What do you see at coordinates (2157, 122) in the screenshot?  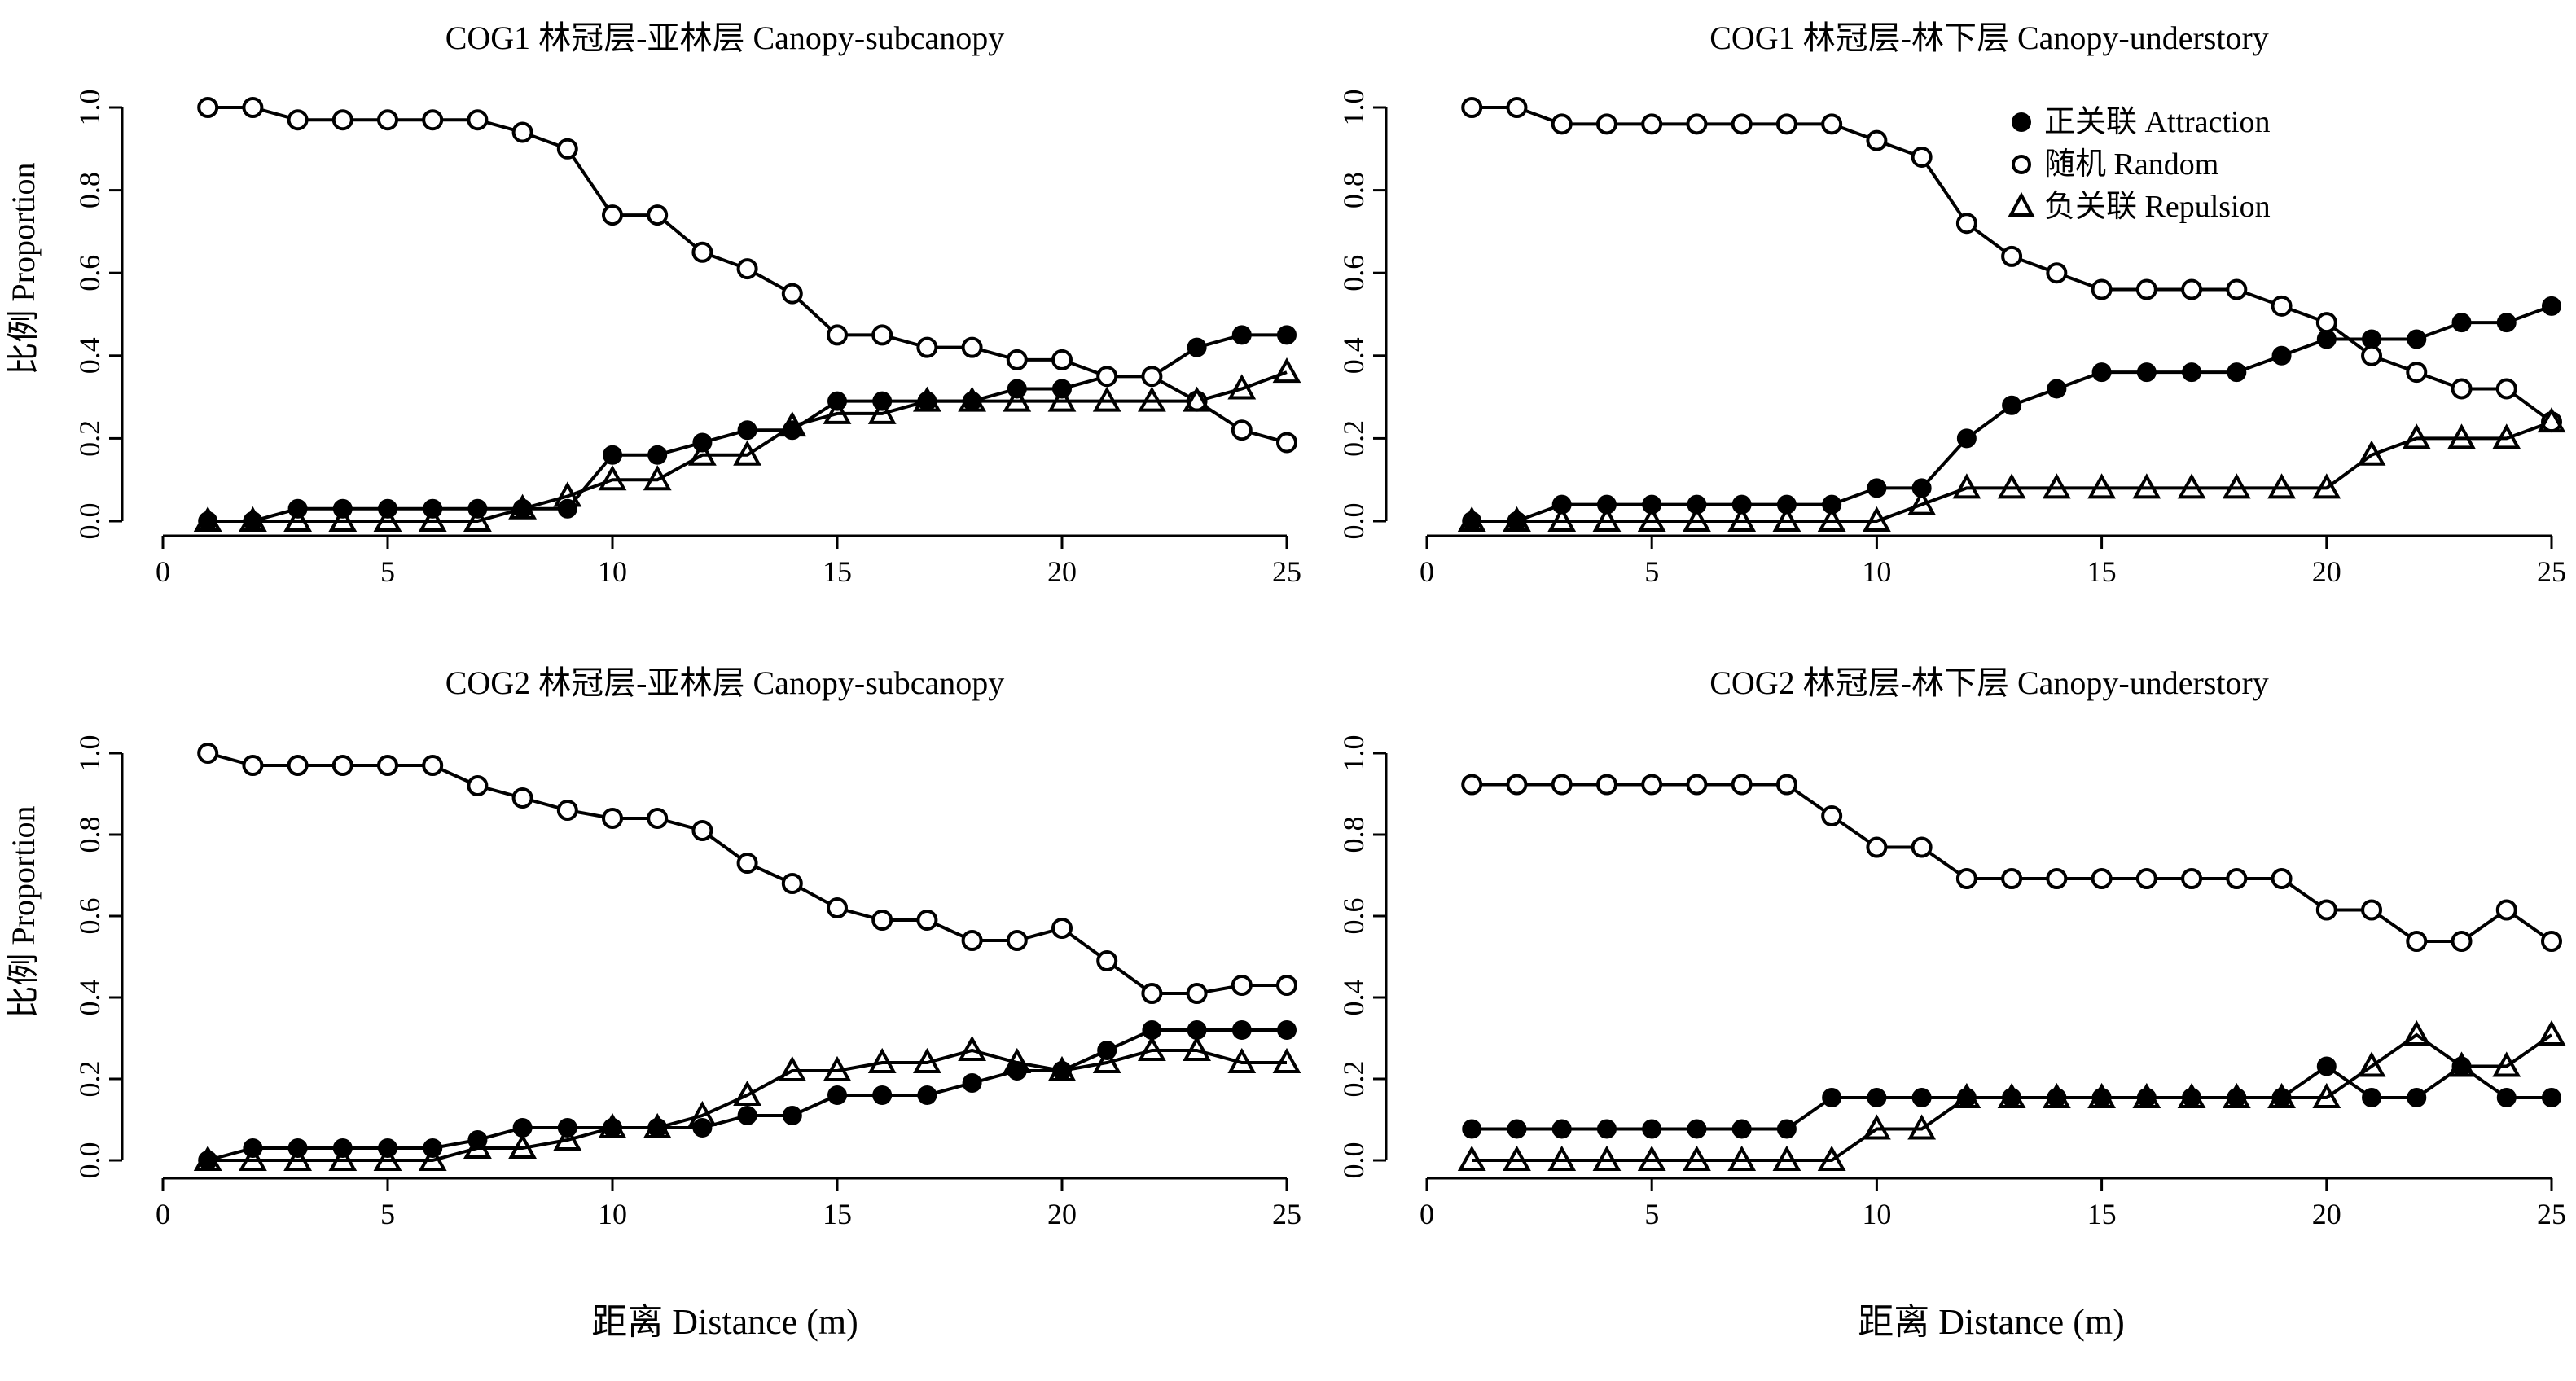 I see `legend-label-attraction: 正关联 Attraction` at bounding box center [2157, 122].